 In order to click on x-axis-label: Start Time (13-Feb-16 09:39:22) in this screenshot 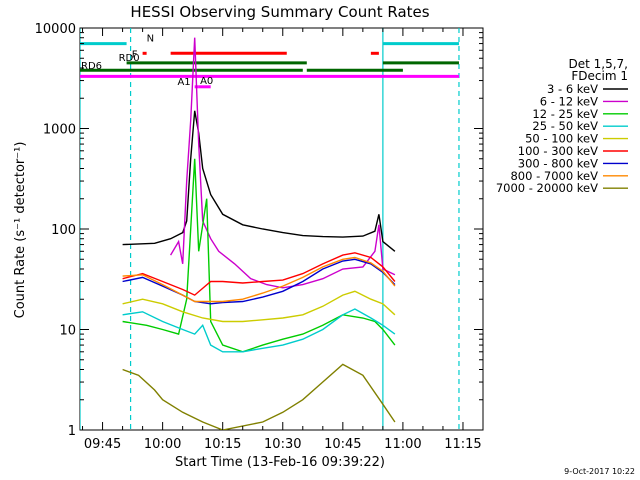, I will do `click(280, 462)`.